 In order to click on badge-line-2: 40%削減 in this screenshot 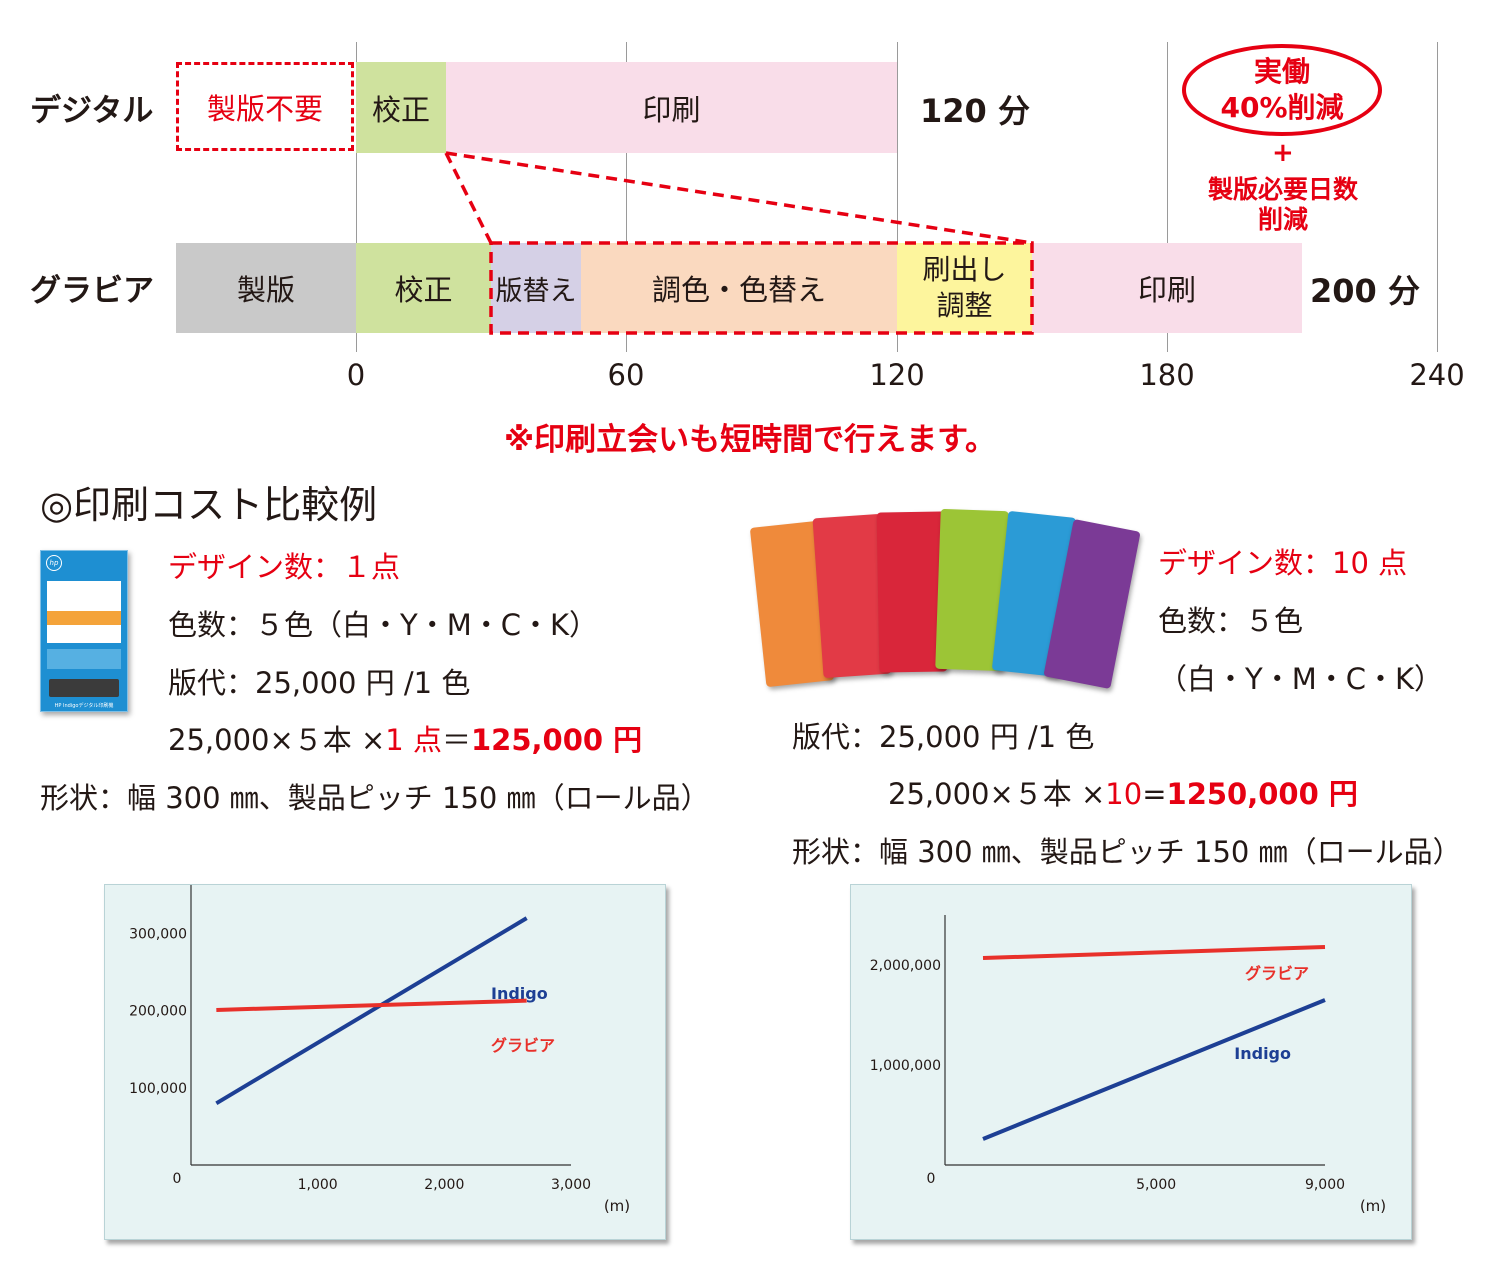, I will do `click(1282, 107)`.